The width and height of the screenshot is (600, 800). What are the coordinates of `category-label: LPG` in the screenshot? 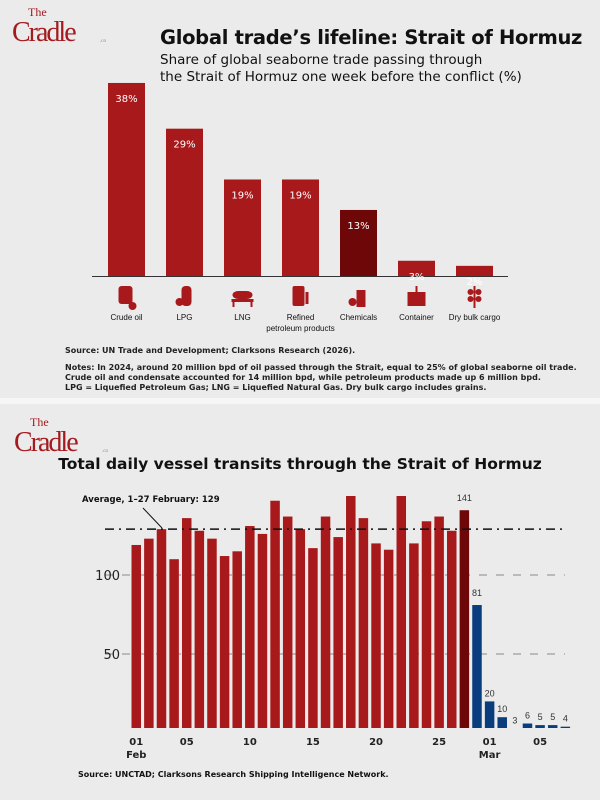 It's located at (184, 317).